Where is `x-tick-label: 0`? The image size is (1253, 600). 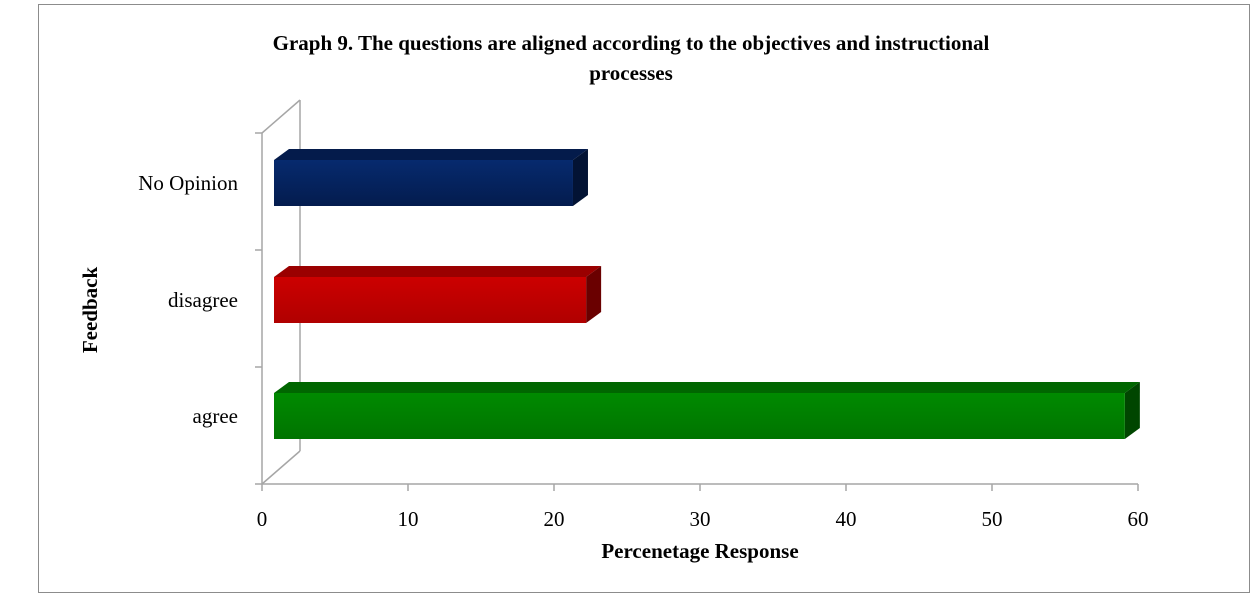
x-tick-label: 0 is located at coordinates (262, 519).